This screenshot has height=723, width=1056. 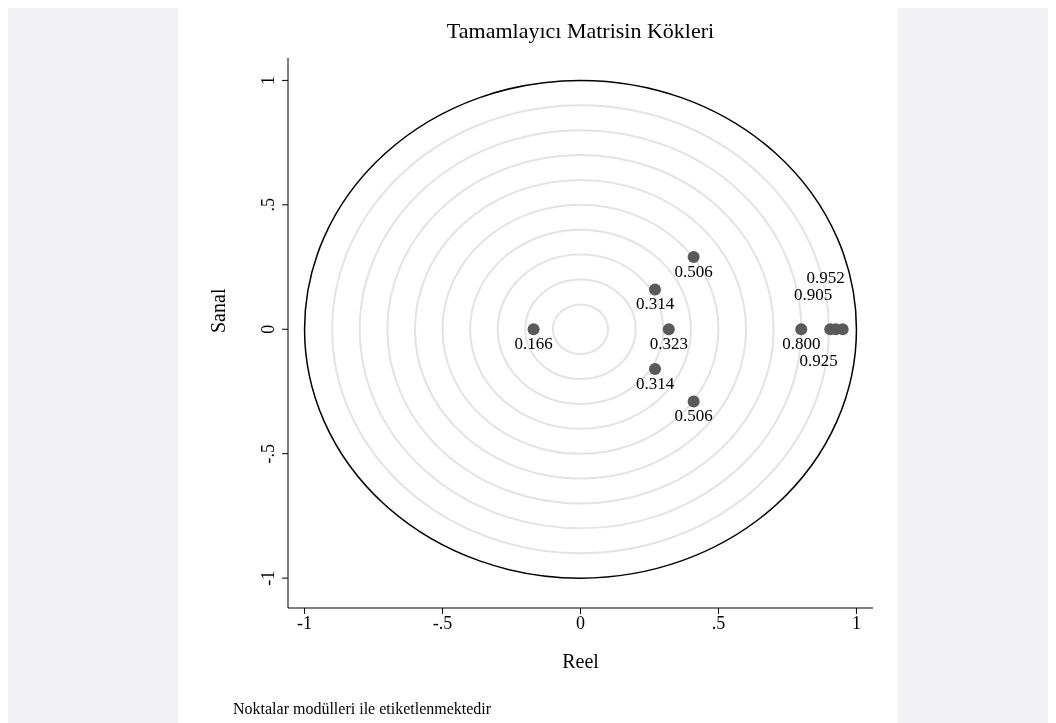 I want to click on y-axis-title: Sanal, so click(x=218, y=310).